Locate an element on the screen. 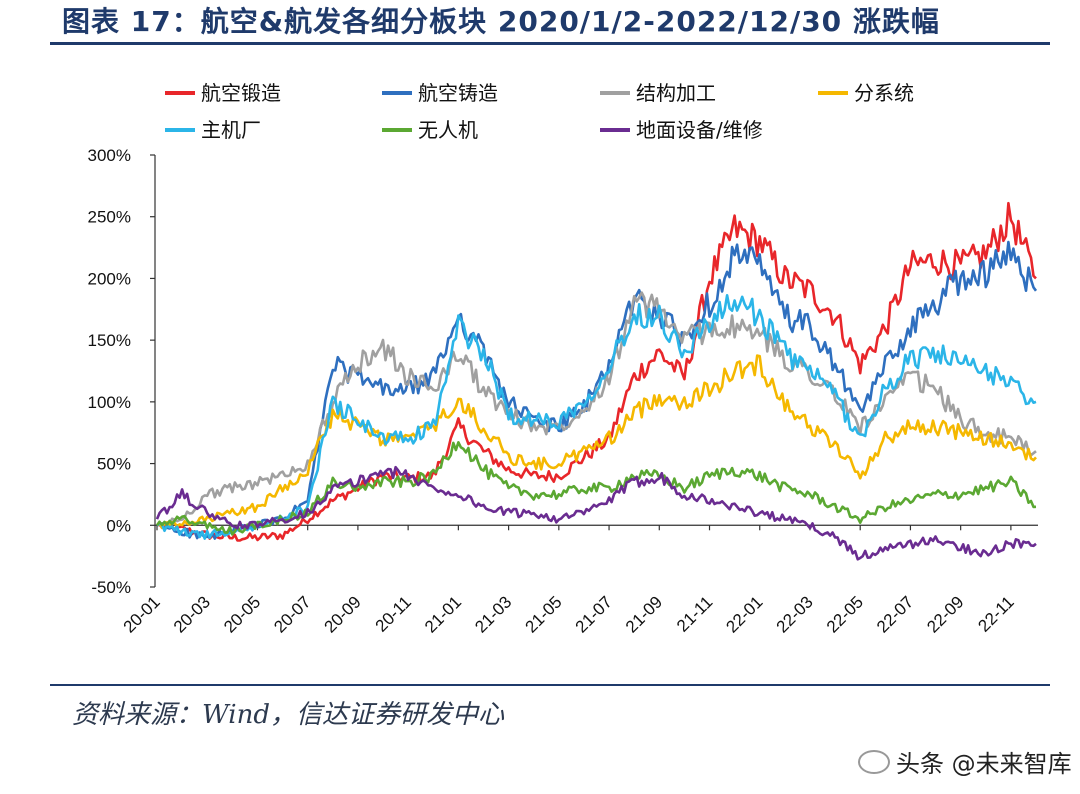 The width and height of the screenshot is (1080, 794). y-tick-label: 250% is located at coordinates (109, 217).